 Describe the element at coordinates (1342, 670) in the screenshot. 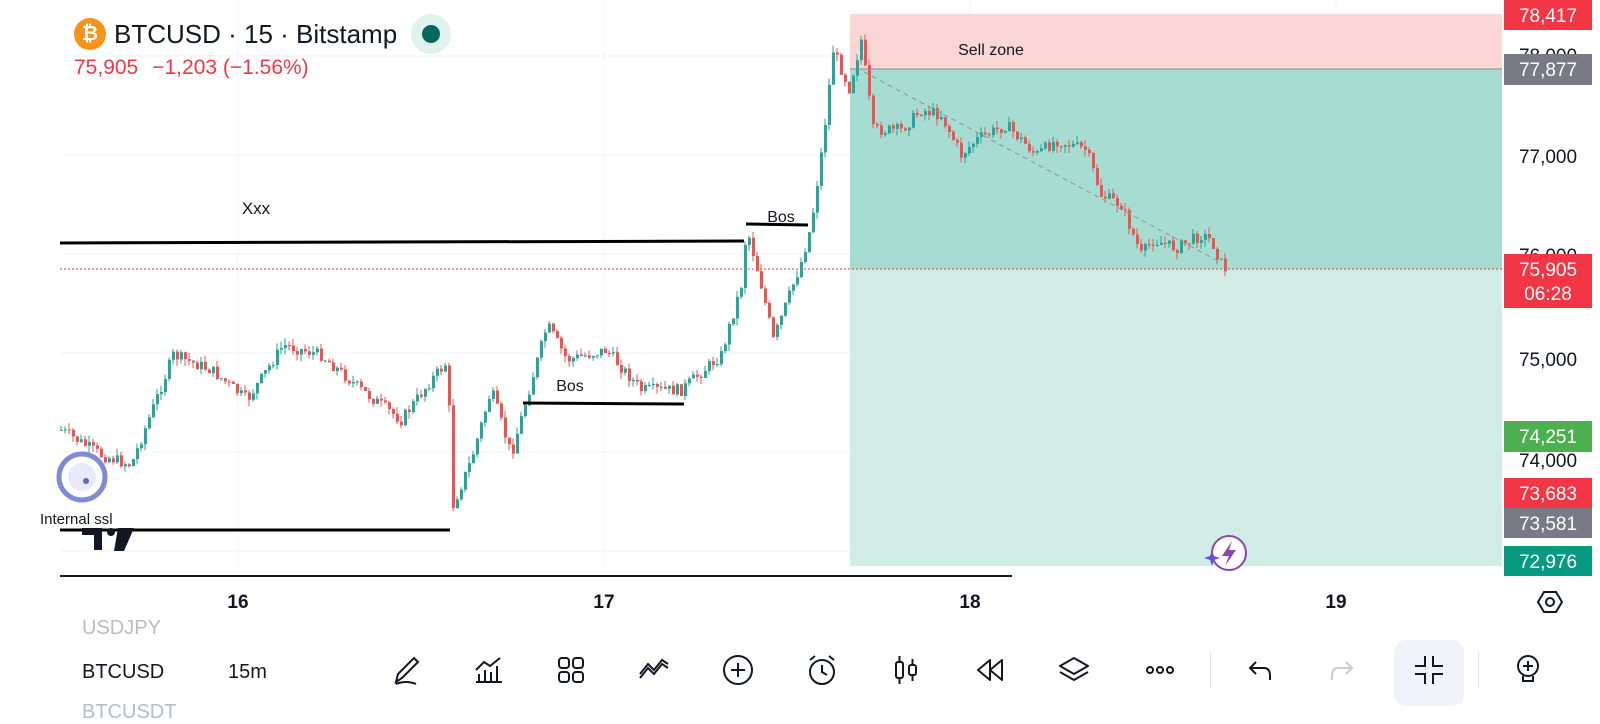

I see `redo-icon` at that location.